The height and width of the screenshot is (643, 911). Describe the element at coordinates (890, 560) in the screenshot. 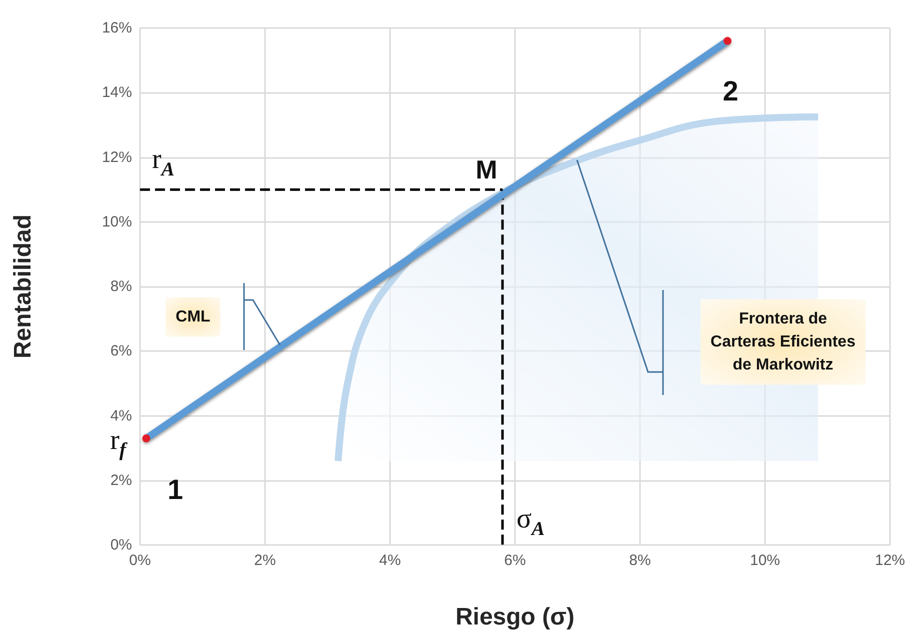

I see `x-tick-label: 12%` at that location.